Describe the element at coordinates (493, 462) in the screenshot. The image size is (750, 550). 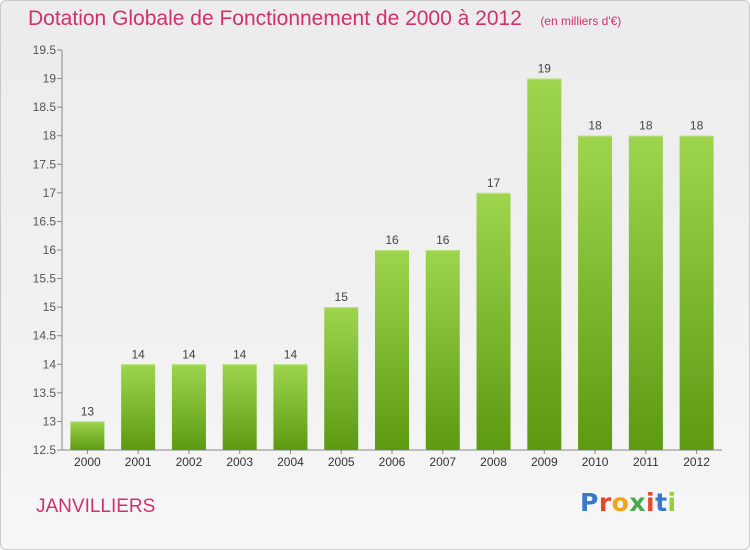
I see `x-category-label: 2008` at that location.